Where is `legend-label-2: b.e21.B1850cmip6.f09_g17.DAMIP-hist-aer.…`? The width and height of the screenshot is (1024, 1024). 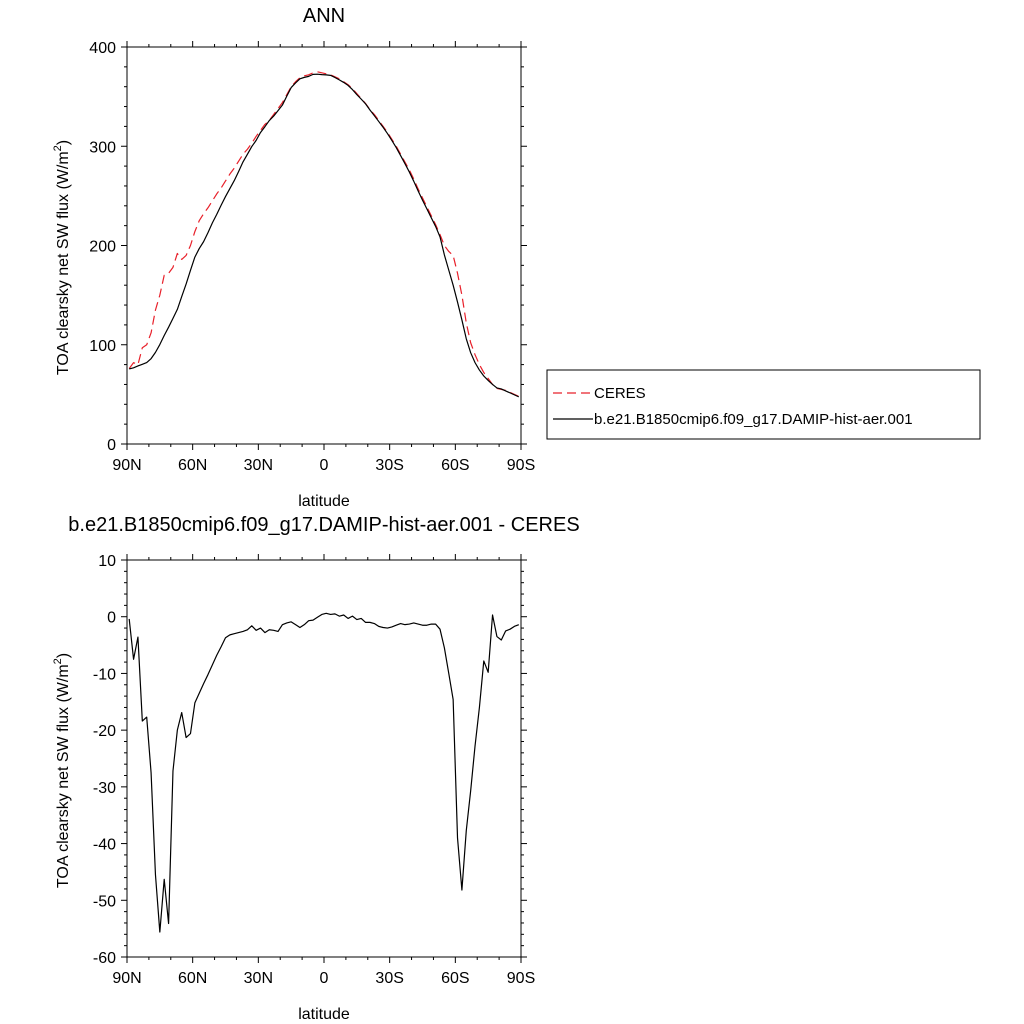
legend-label-2: b.e21.B1850cmip6.f09_g17.DAMIP-hist-aer.… is located at coordinates (753, 419).